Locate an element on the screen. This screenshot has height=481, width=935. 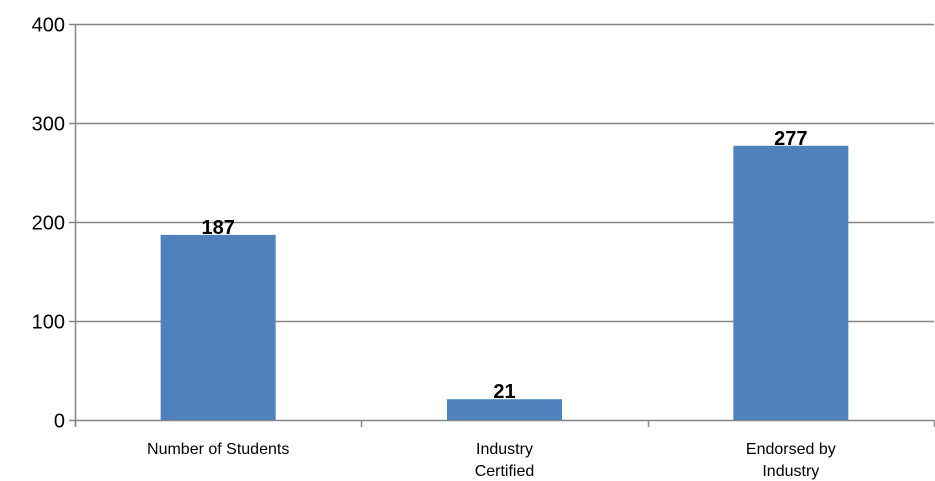
bar-data-label: 21 is located at coordinates (504, 392).